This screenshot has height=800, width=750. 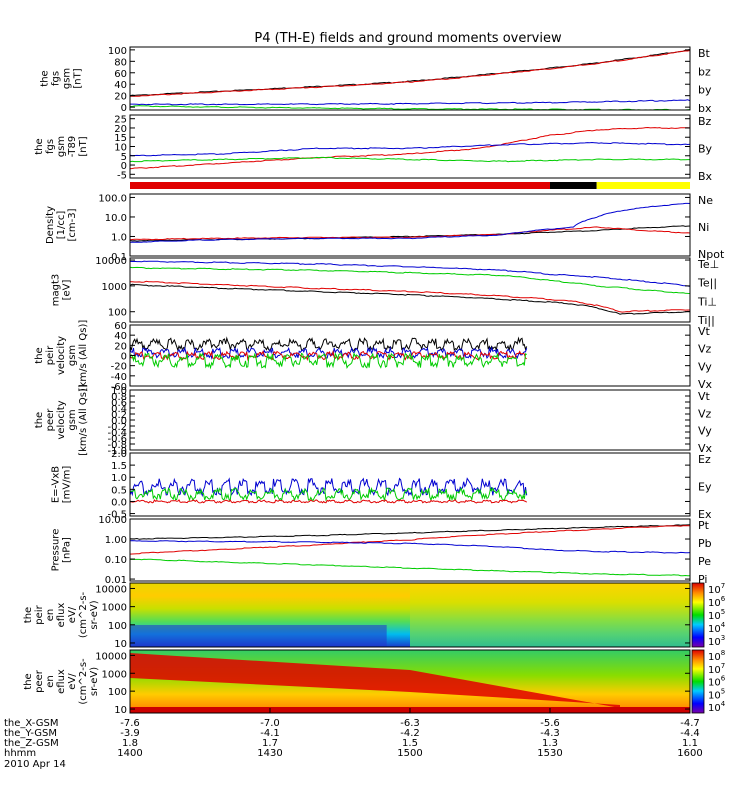 What do you see at coordinates (120, 644) in the screenshot?
I see `y-tick-label: 10` at bounding box center [120, 644].